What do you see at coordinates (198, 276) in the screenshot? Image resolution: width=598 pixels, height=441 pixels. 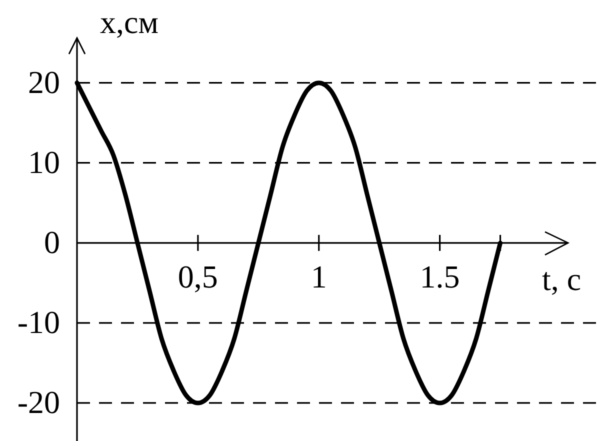 I see `x-tick-label: 0,5` at bounding box center [198, 276].